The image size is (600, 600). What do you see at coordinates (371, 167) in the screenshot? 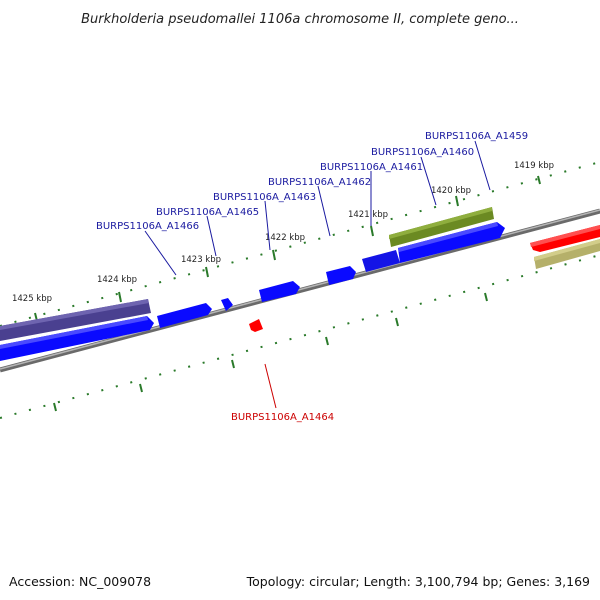
I see `gene-label-A1461: BURPS1106A_A1461` at bounding box center [371, 167].